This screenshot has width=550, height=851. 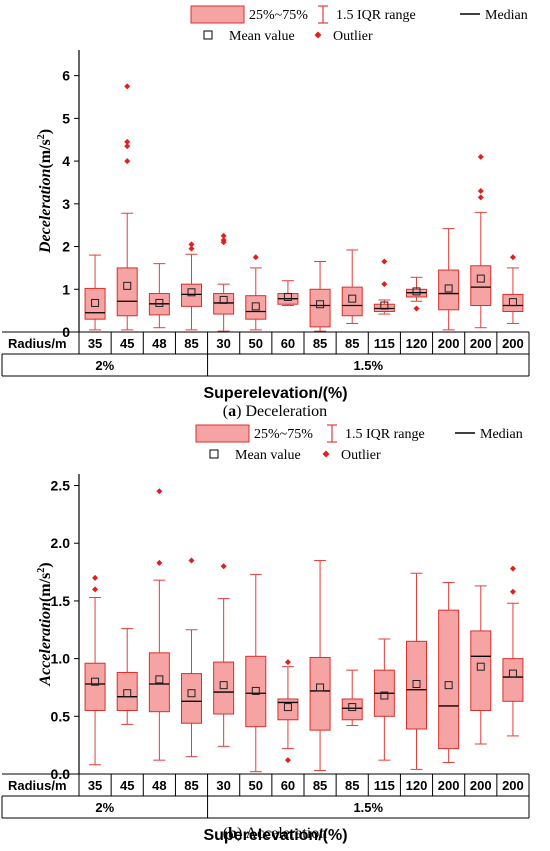 I want to click on radius-cell: 50, so click(x=256, y=785).